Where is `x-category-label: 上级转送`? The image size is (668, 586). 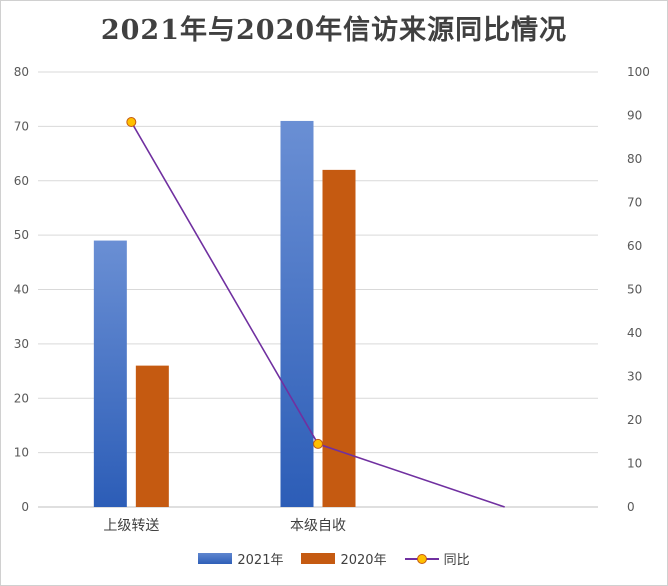
x-category-label: 上级转送 is located at coordinates (131, 526).